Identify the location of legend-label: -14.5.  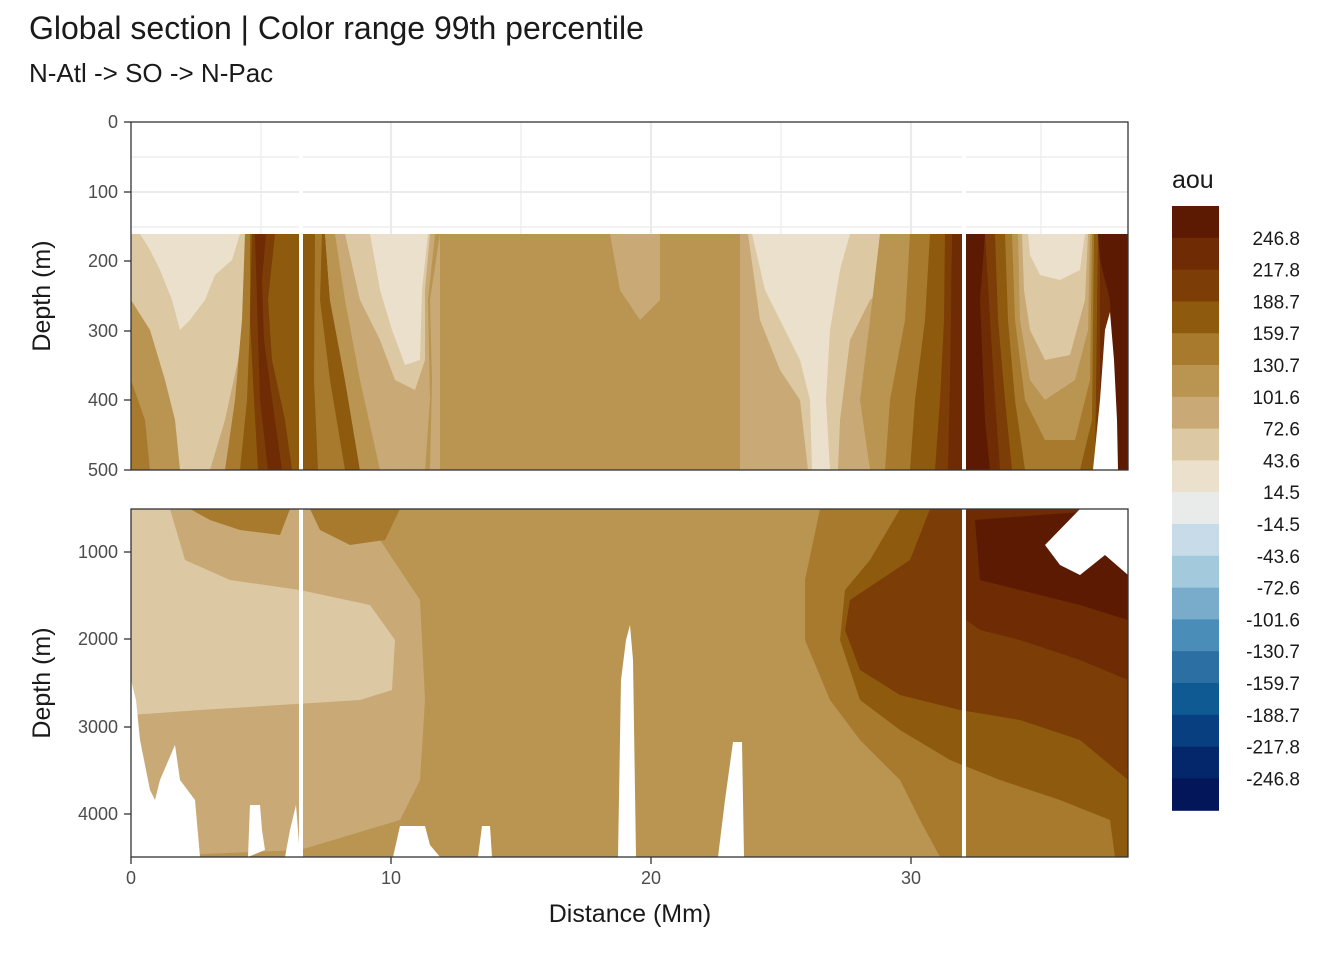
(1278, 525).